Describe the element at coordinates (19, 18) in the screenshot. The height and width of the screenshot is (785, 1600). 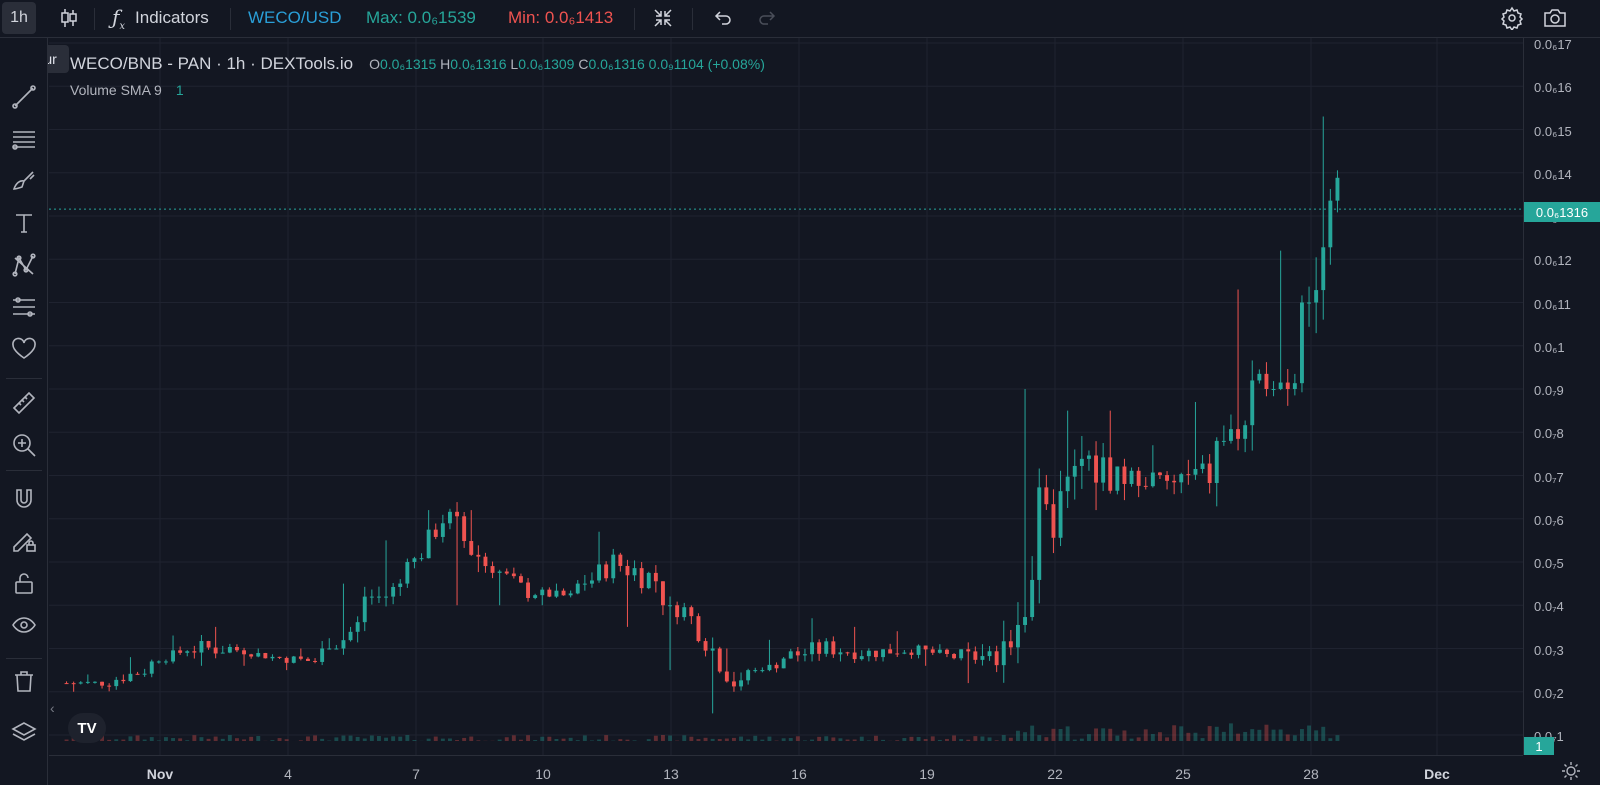
I see `interval-button: 1h` at that location.